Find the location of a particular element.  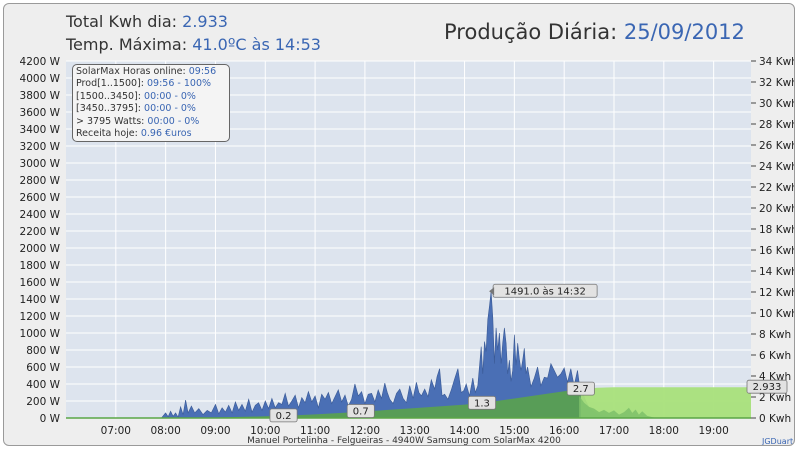

data-label: 2.7 is located at coordinates (581, 389).